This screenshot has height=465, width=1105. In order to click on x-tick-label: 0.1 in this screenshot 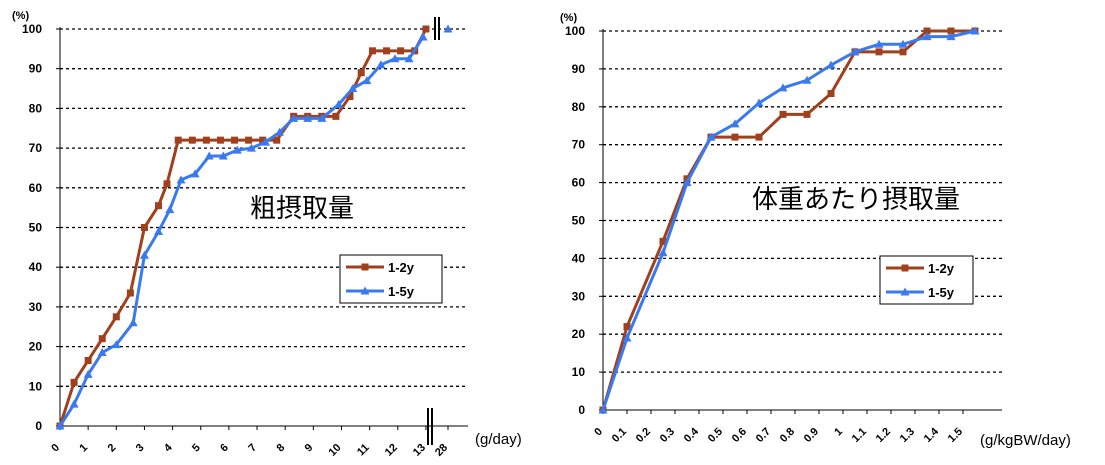, I will do `click(619, 435)`.